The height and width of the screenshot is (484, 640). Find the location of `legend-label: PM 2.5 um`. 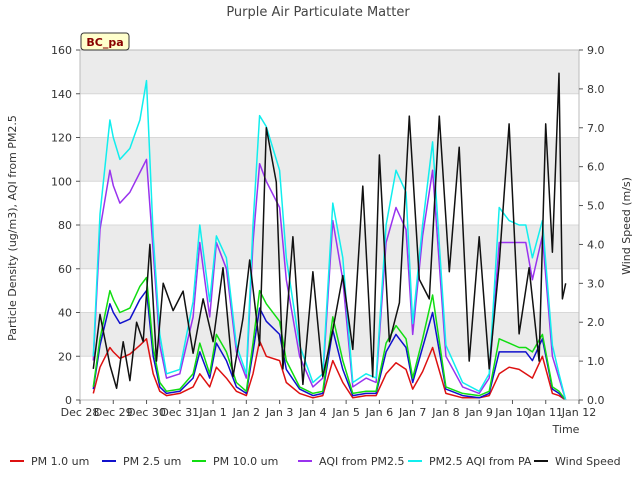

legend-label: PM 2.5 um is located at coordinates (152, 461).